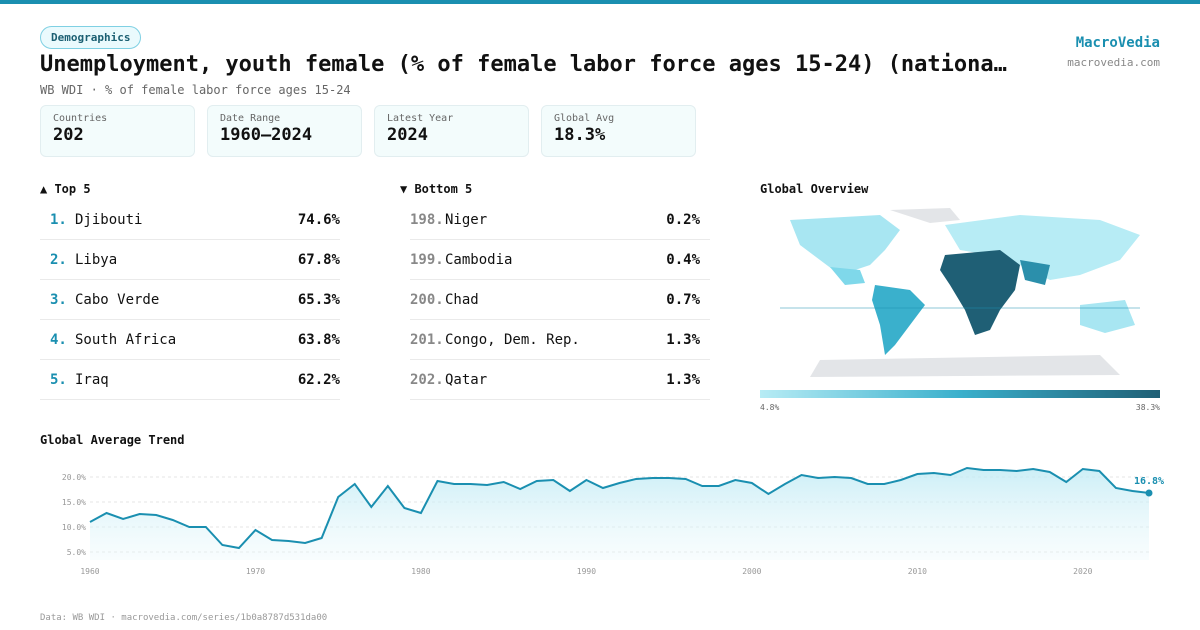  What do you see at coordinates (683, 300) in the screenshot?
I see `value: 0.7%` at bounding box center [683, 300].